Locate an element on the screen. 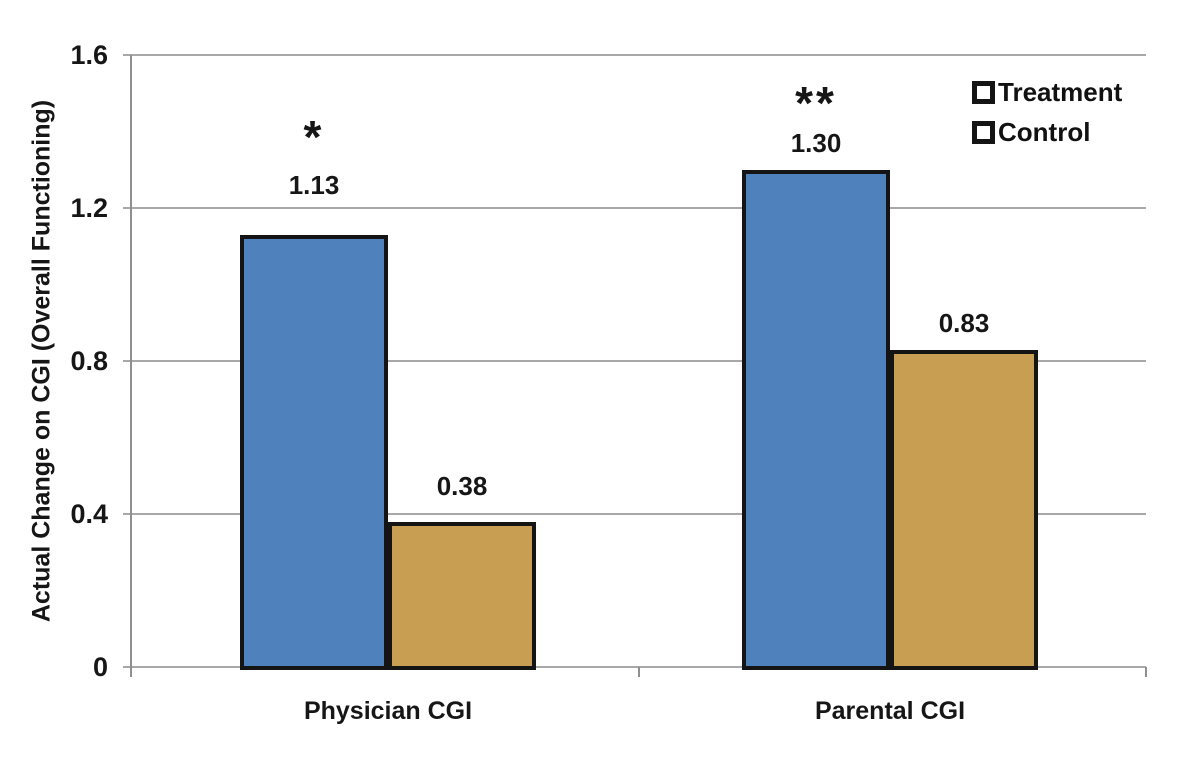 This screenshot has height=757, width=1200. y-tick-label-0-4: 0.4 is located at coordinates (89, 514).